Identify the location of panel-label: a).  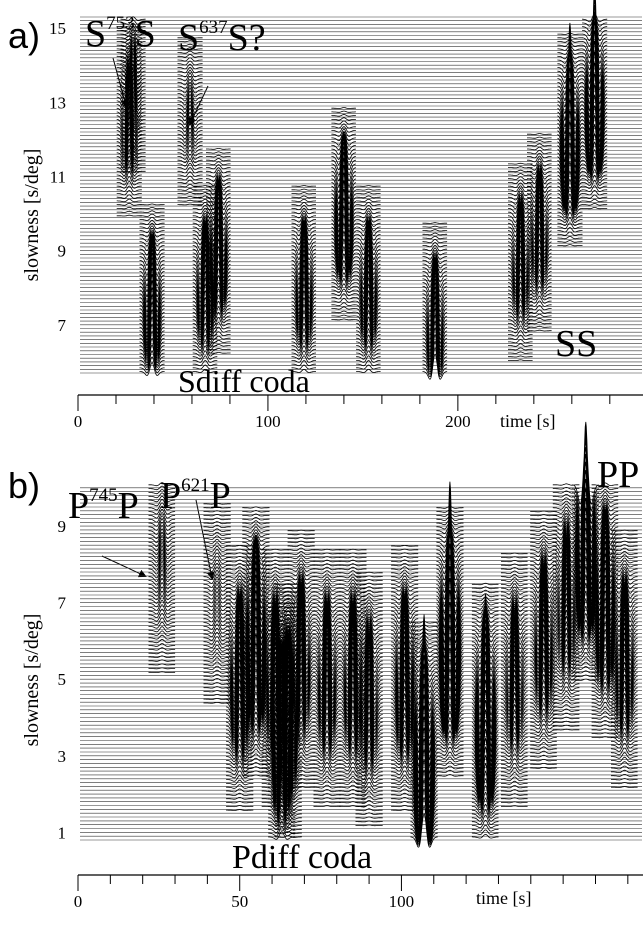
(24, 35).